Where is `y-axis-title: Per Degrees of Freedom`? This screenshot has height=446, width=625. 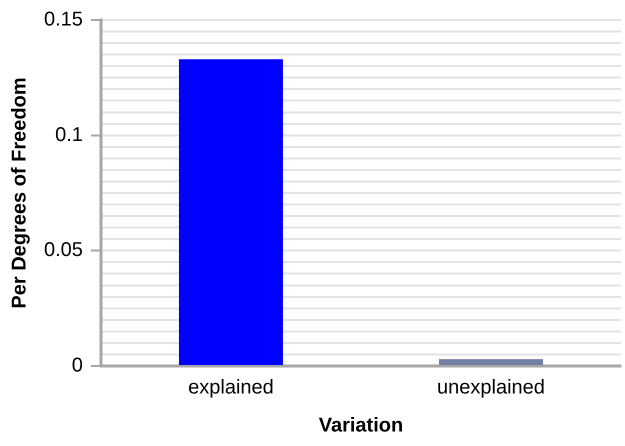
y-axis-title: Per Degrees of Freedom is located at coordinates (19, 193).